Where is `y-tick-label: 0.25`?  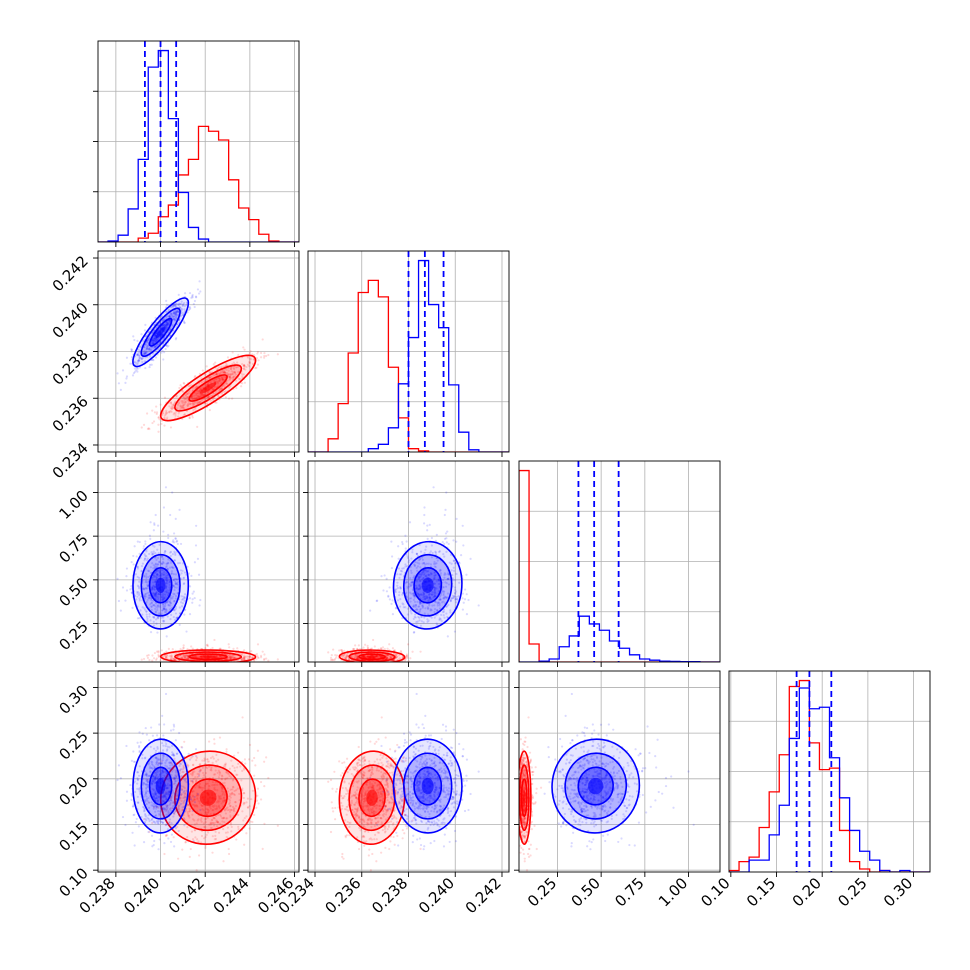 y-tick-label: 0.25 is located at coordinates (73, 636).